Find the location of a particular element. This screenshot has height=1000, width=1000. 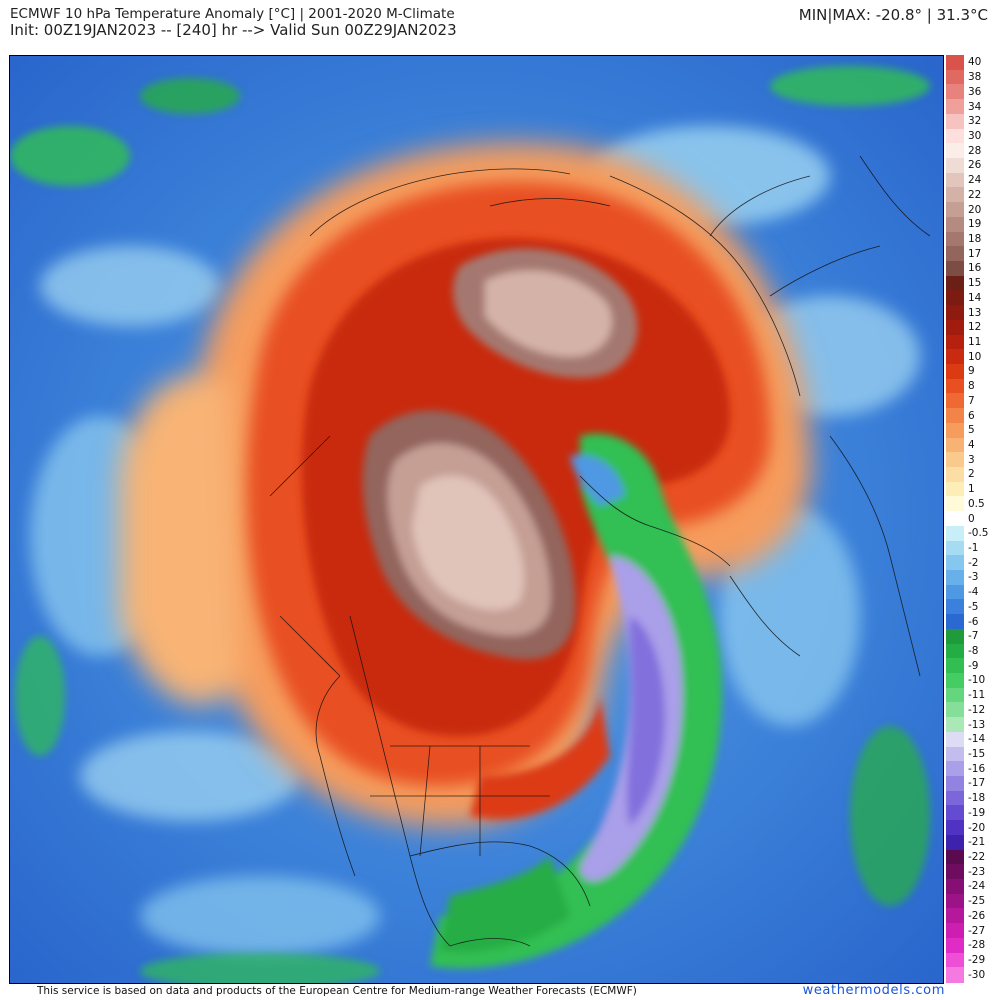

legend-label: 4 is located at coordinates (971, 444).